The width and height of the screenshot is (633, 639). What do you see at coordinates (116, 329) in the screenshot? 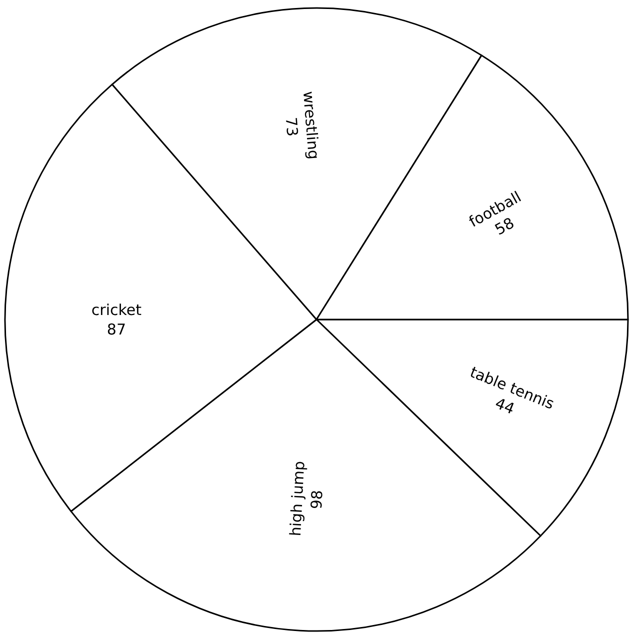
I see `data-label: 87` at bounding box center [116, 329].